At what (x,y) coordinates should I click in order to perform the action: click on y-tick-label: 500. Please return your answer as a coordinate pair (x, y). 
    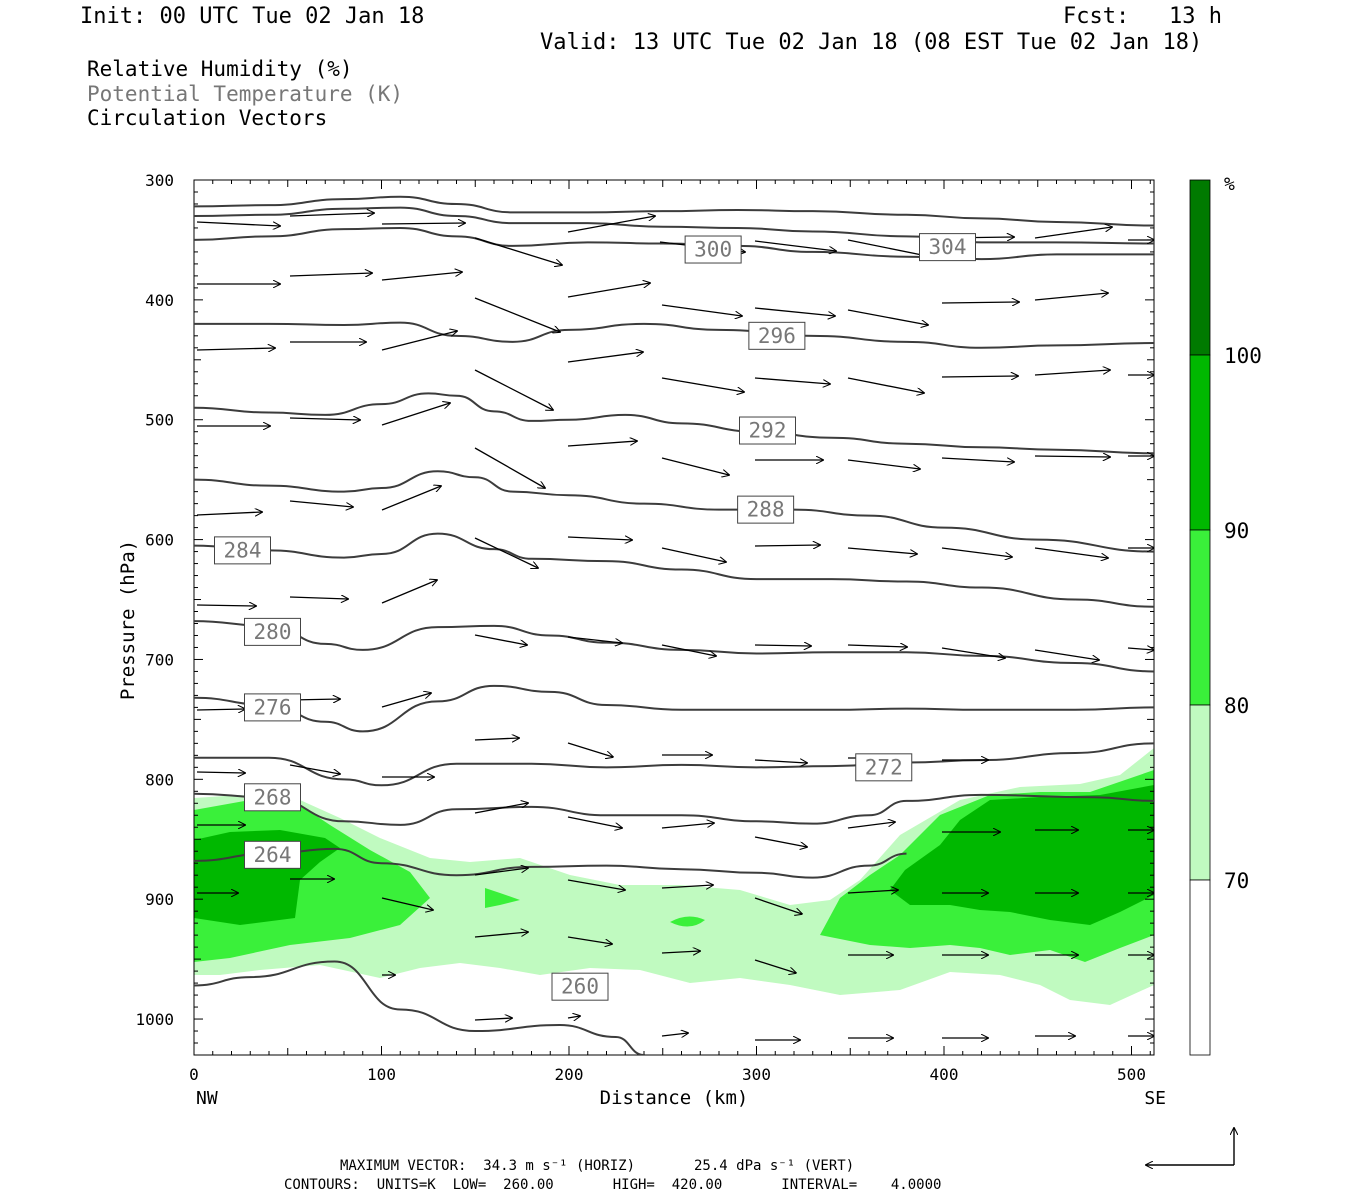
    Looking at the image, I should click on (159, 420).